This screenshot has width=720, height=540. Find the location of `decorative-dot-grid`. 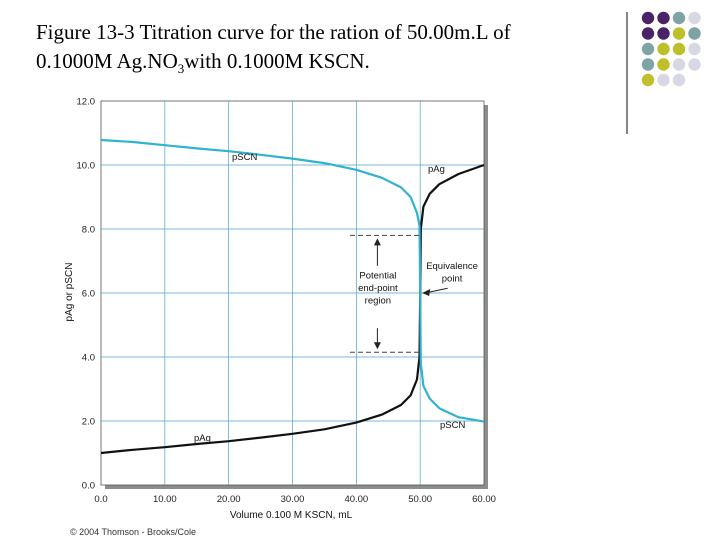

decorative-dot-grid is located at coordinates (663, 72).